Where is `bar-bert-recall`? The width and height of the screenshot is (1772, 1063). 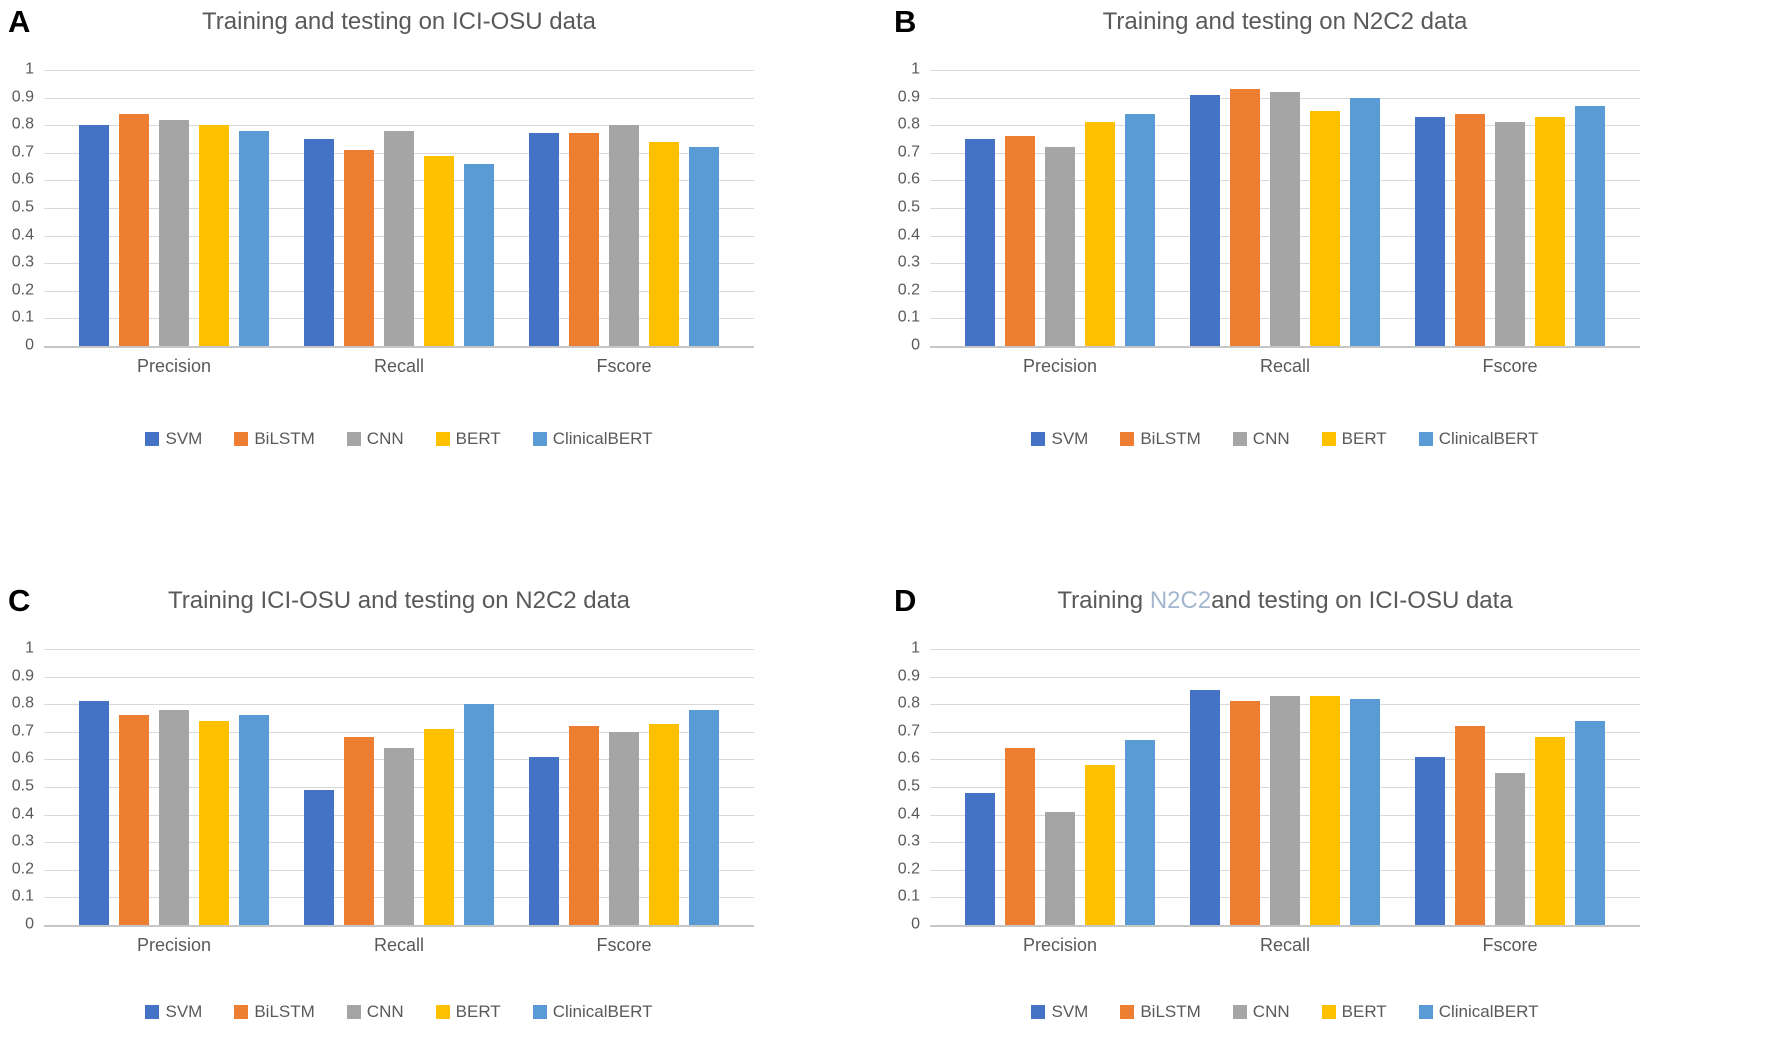
bar-bert-recall is located at coordinates (1325, 810).